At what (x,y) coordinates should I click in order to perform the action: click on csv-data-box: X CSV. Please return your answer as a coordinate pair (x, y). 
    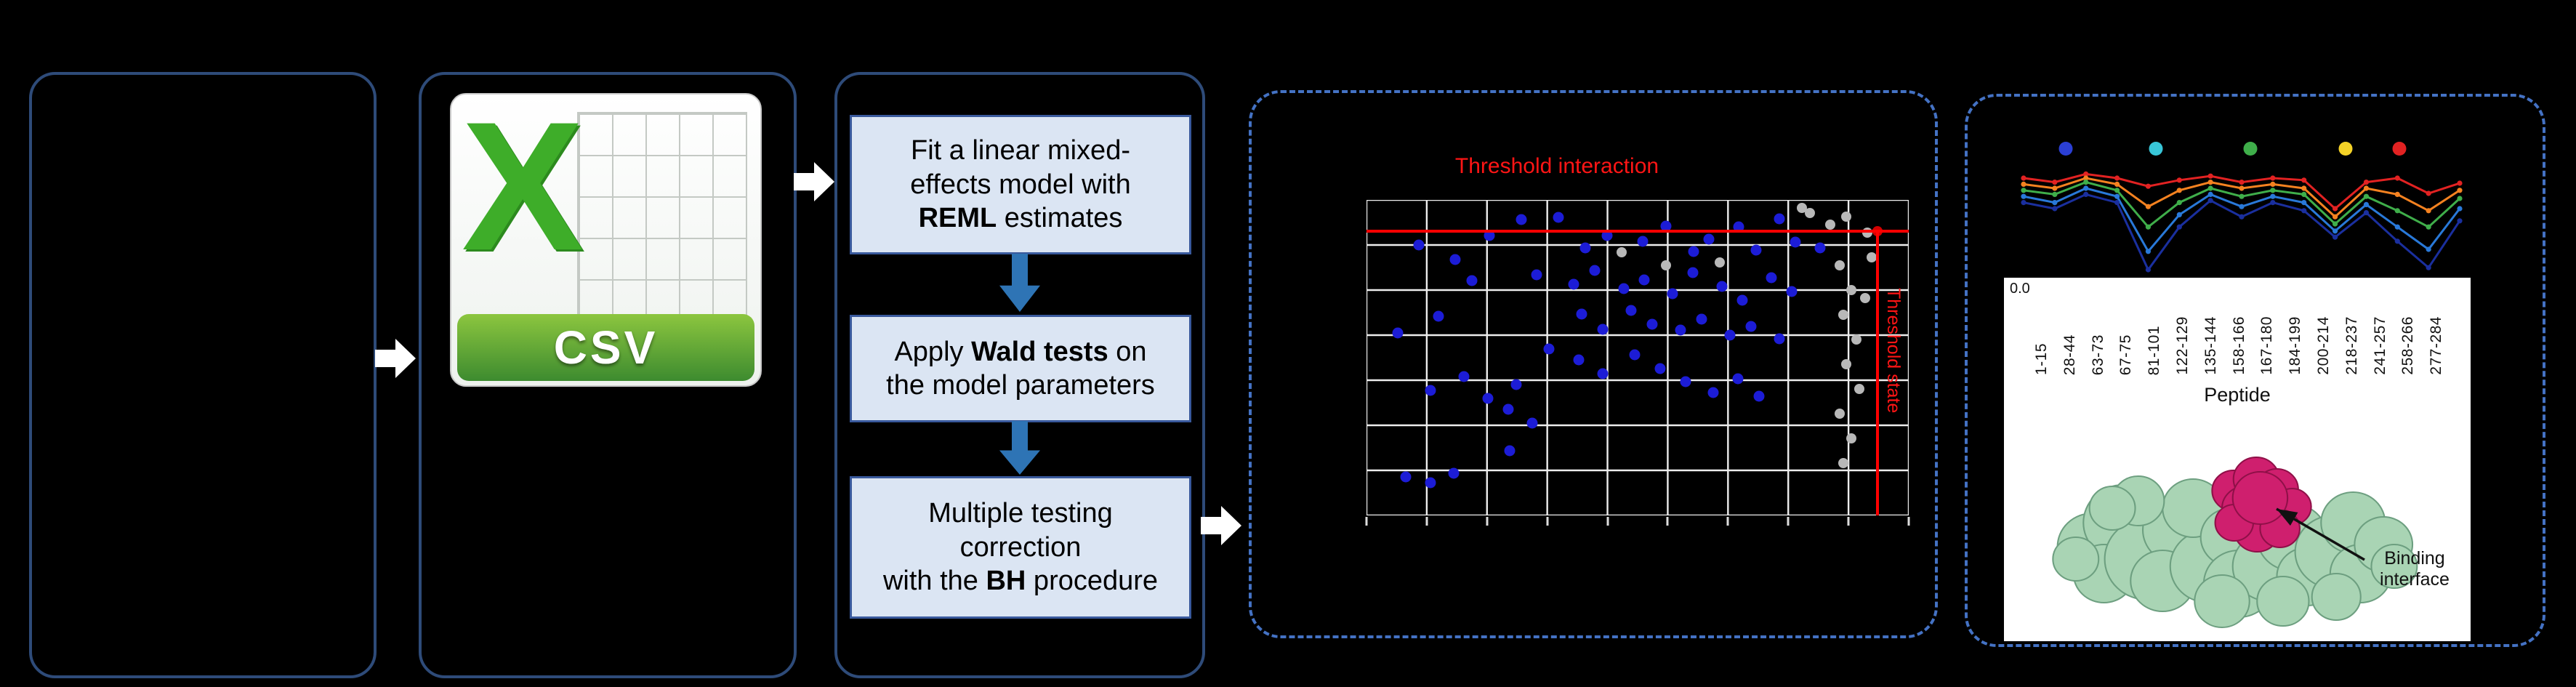
    Looking at the image, I should click on (608, 375).